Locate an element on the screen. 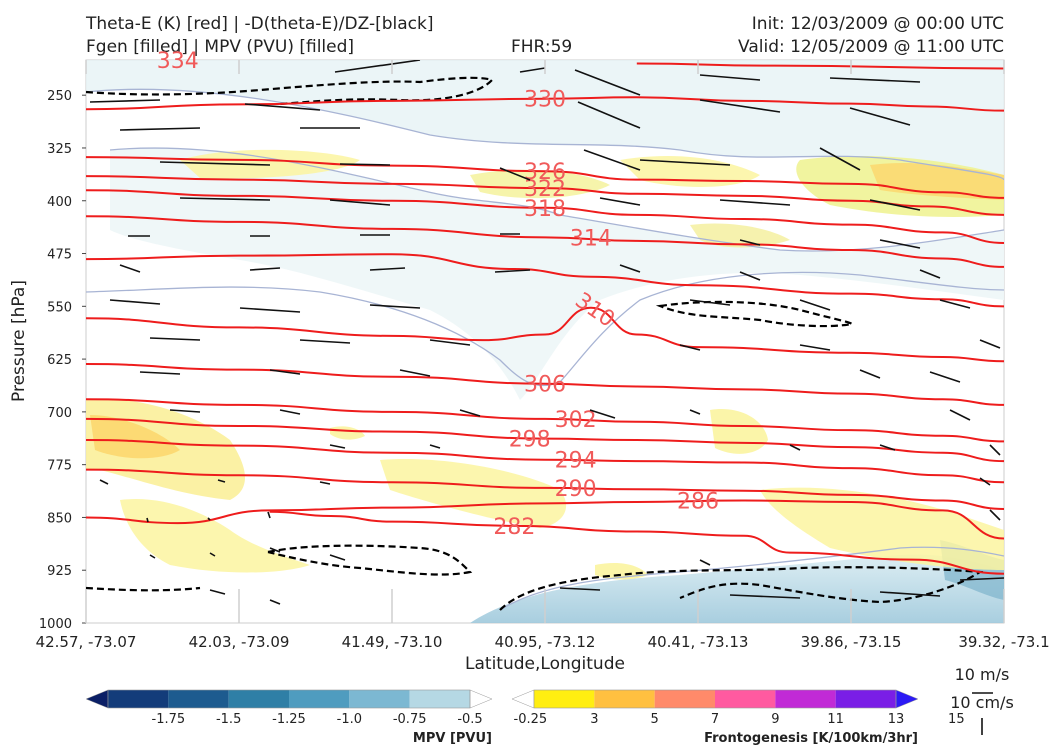  mpv-shading-upper is located at coordinates (545, 120).